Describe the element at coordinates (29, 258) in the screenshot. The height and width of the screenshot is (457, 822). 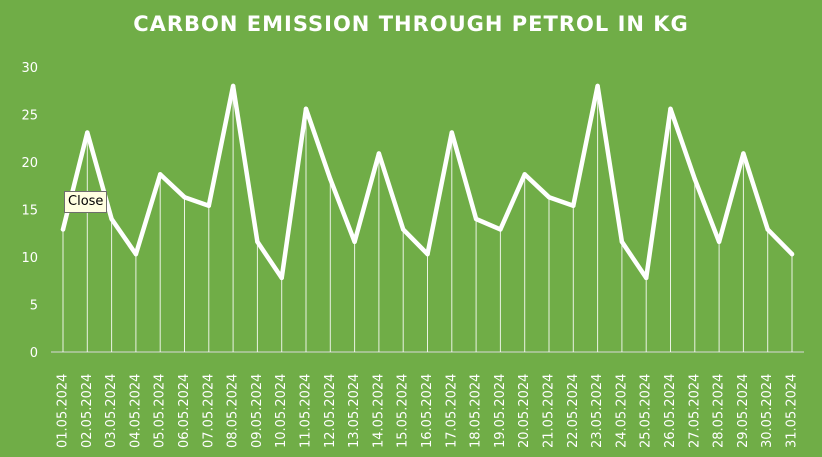
I see `y-tick-label: 10` at that location.